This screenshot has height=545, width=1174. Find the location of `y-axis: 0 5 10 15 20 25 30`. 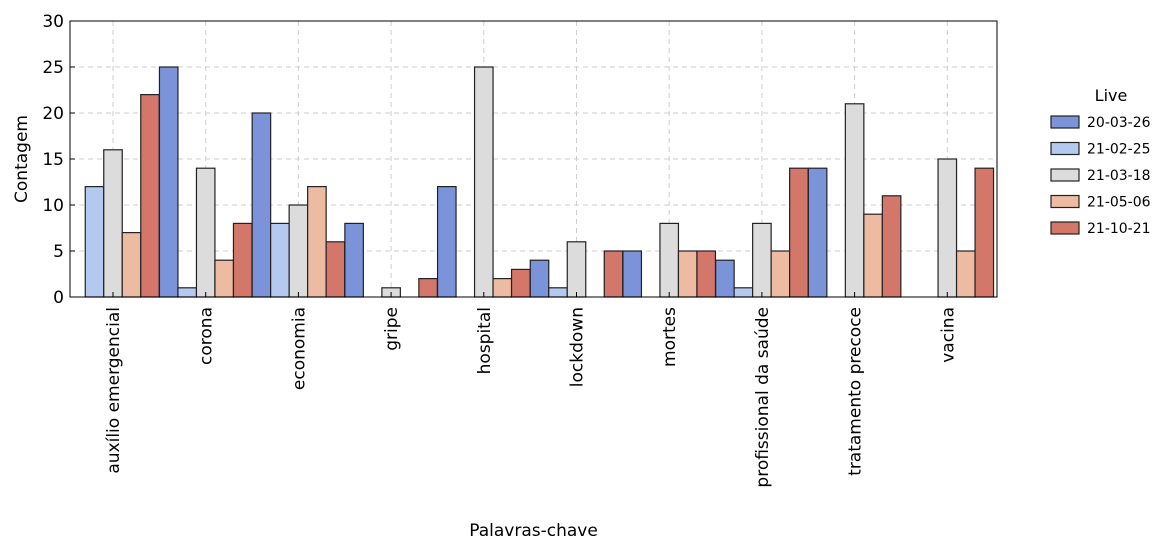

y-axis: 0 5 10 15 20 25 30 is located at coordinates (58, 160).